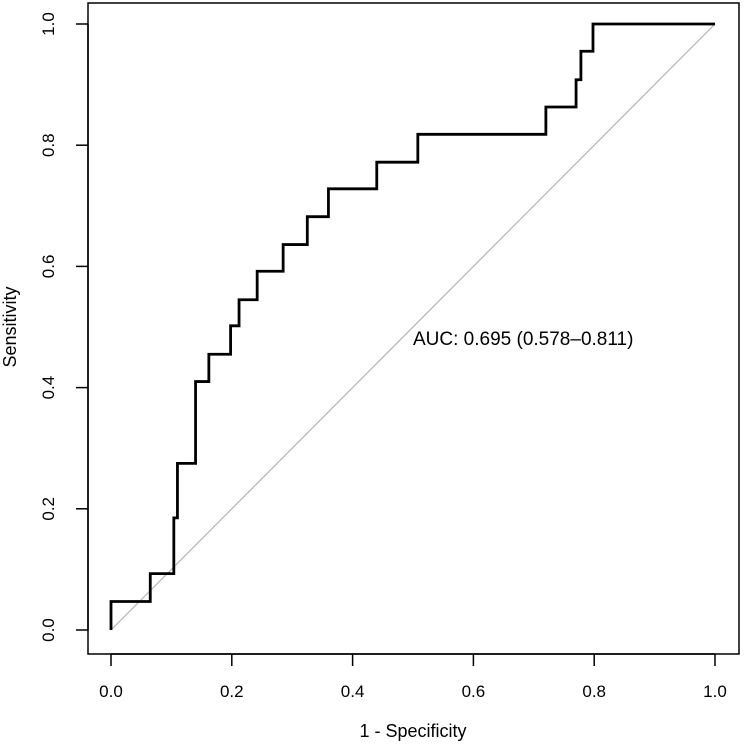  Describe the element at coordinates (111, 691) in the screenshot. I see `x-tick-label: 0.0` at that location.